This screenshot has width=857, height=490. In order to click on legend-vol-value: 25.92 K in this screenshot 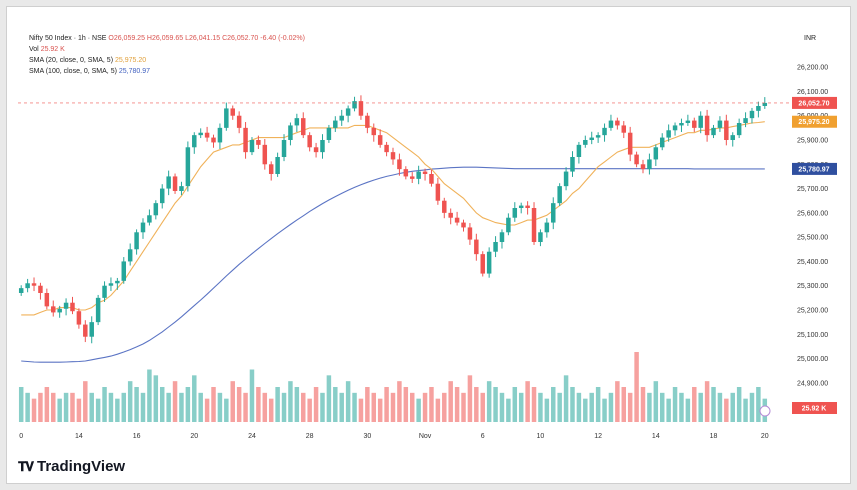, I will do `click(52, 49)`.